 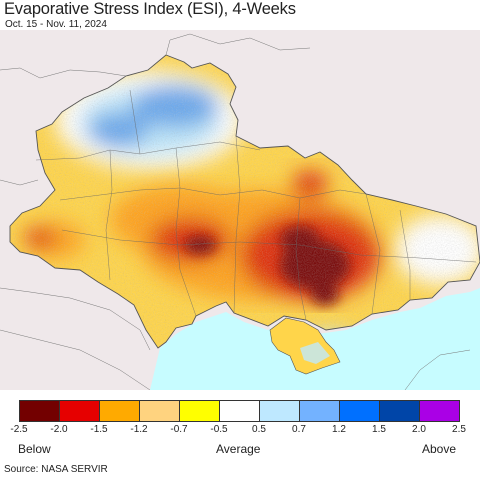 I want to click on legend-tick: 0.5, so click(x=259, y=429).